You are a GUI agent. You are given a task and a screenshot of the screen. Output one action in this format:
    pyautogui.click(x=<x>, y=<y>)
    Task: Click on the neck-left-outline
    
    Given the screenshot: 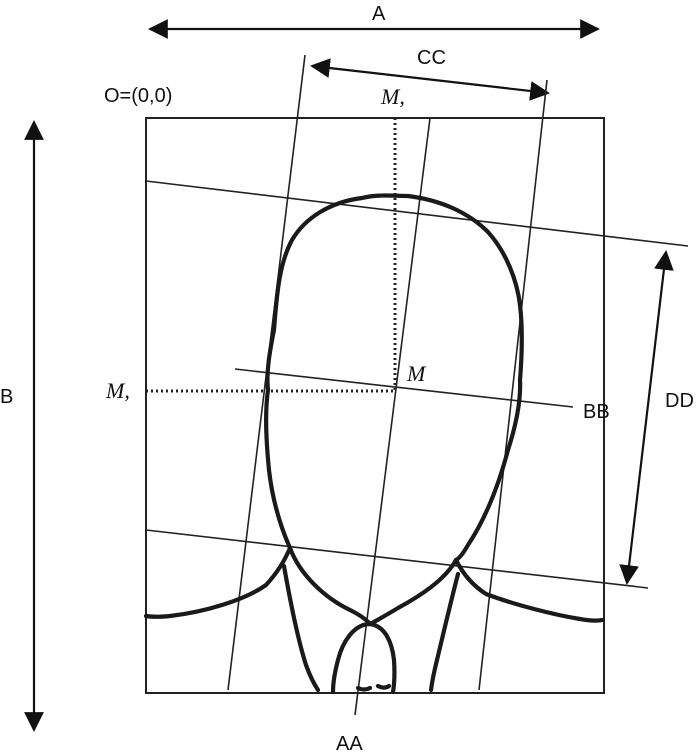 What is the action you would take?
    pyautogui.click(x=218, y=582)
    